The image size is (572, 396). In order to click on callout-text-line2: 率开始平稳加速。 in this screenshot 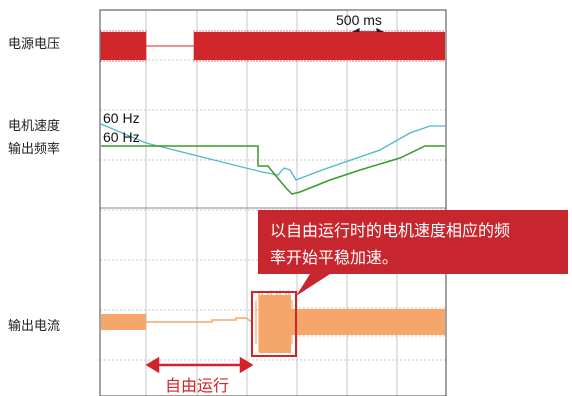, I will do `click(334, 257)`.